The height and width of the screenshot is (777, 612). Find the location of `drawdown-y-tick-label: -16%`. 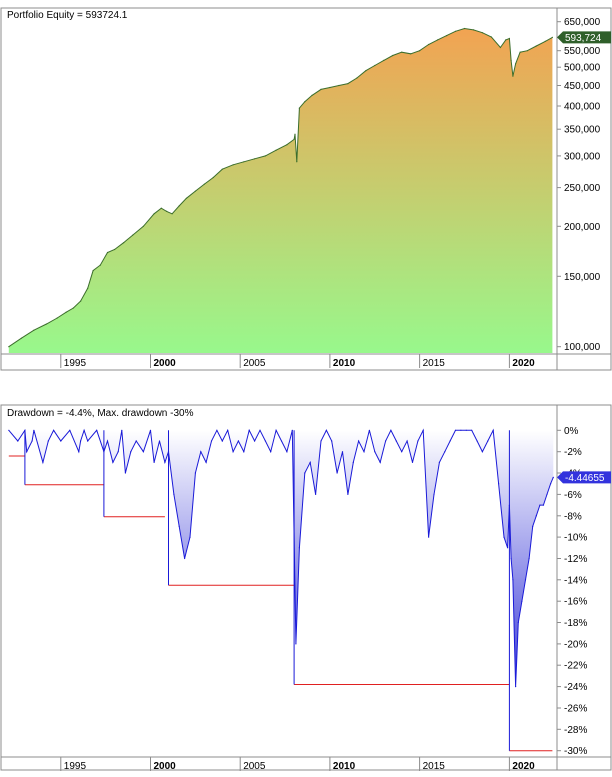

drawdown-y-tick-label: -16% is located at coordinates (575, 602).